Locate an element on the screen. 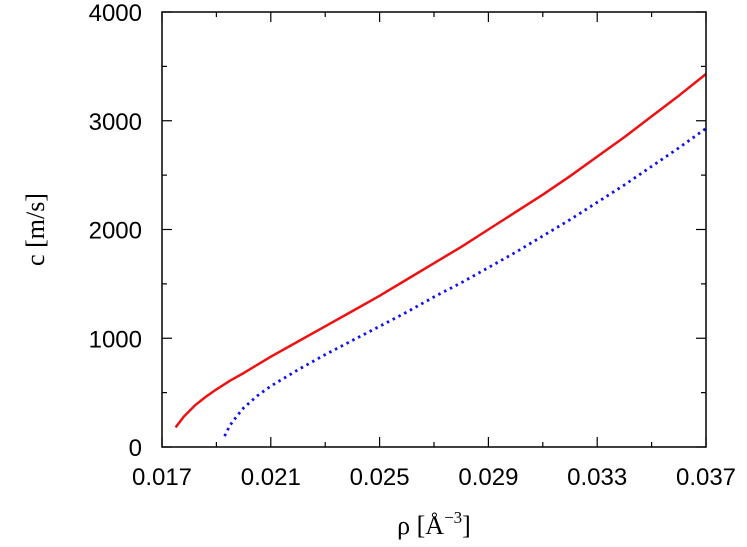 The height and width of the screenshot is (547, 747). x-axis-label: ρ [Å−3] is located at coordinates (434, 524).